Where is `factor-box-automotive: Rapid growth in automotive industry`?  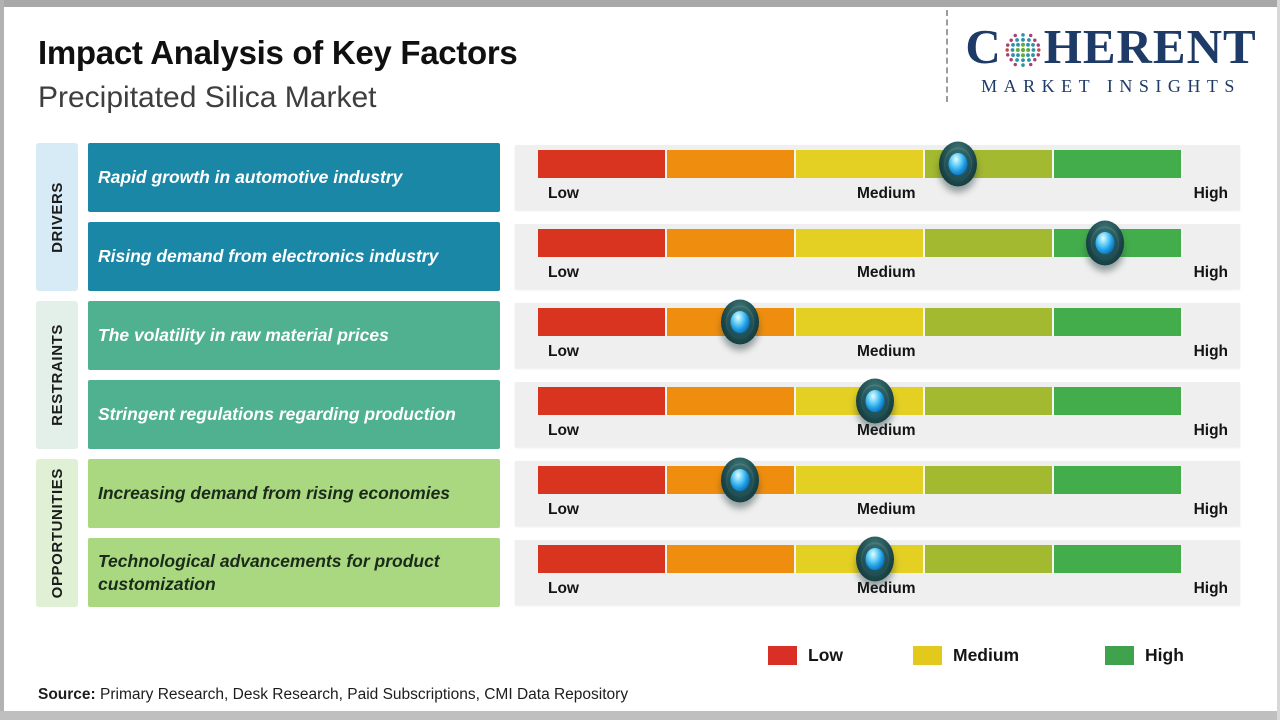 factor-box-automotive: Rapid growth in automotive industry is located at coordinates (294, 177).